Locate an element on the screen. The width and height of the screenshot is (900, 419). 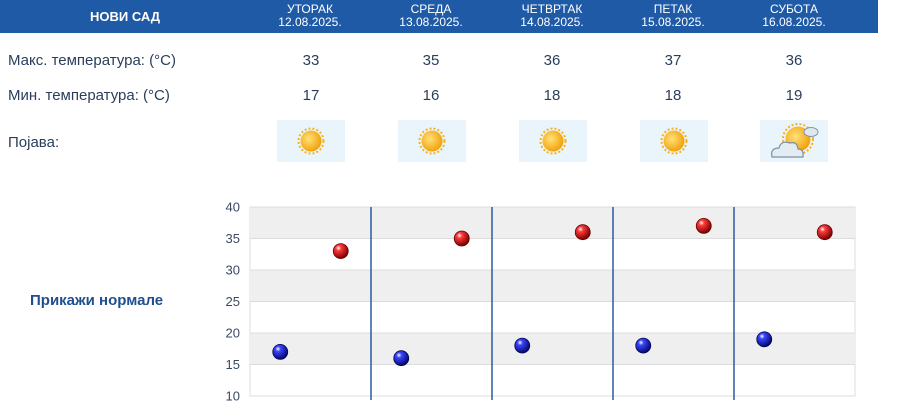
day-date: 15.08.2025. is located at coordinates (673, 22).